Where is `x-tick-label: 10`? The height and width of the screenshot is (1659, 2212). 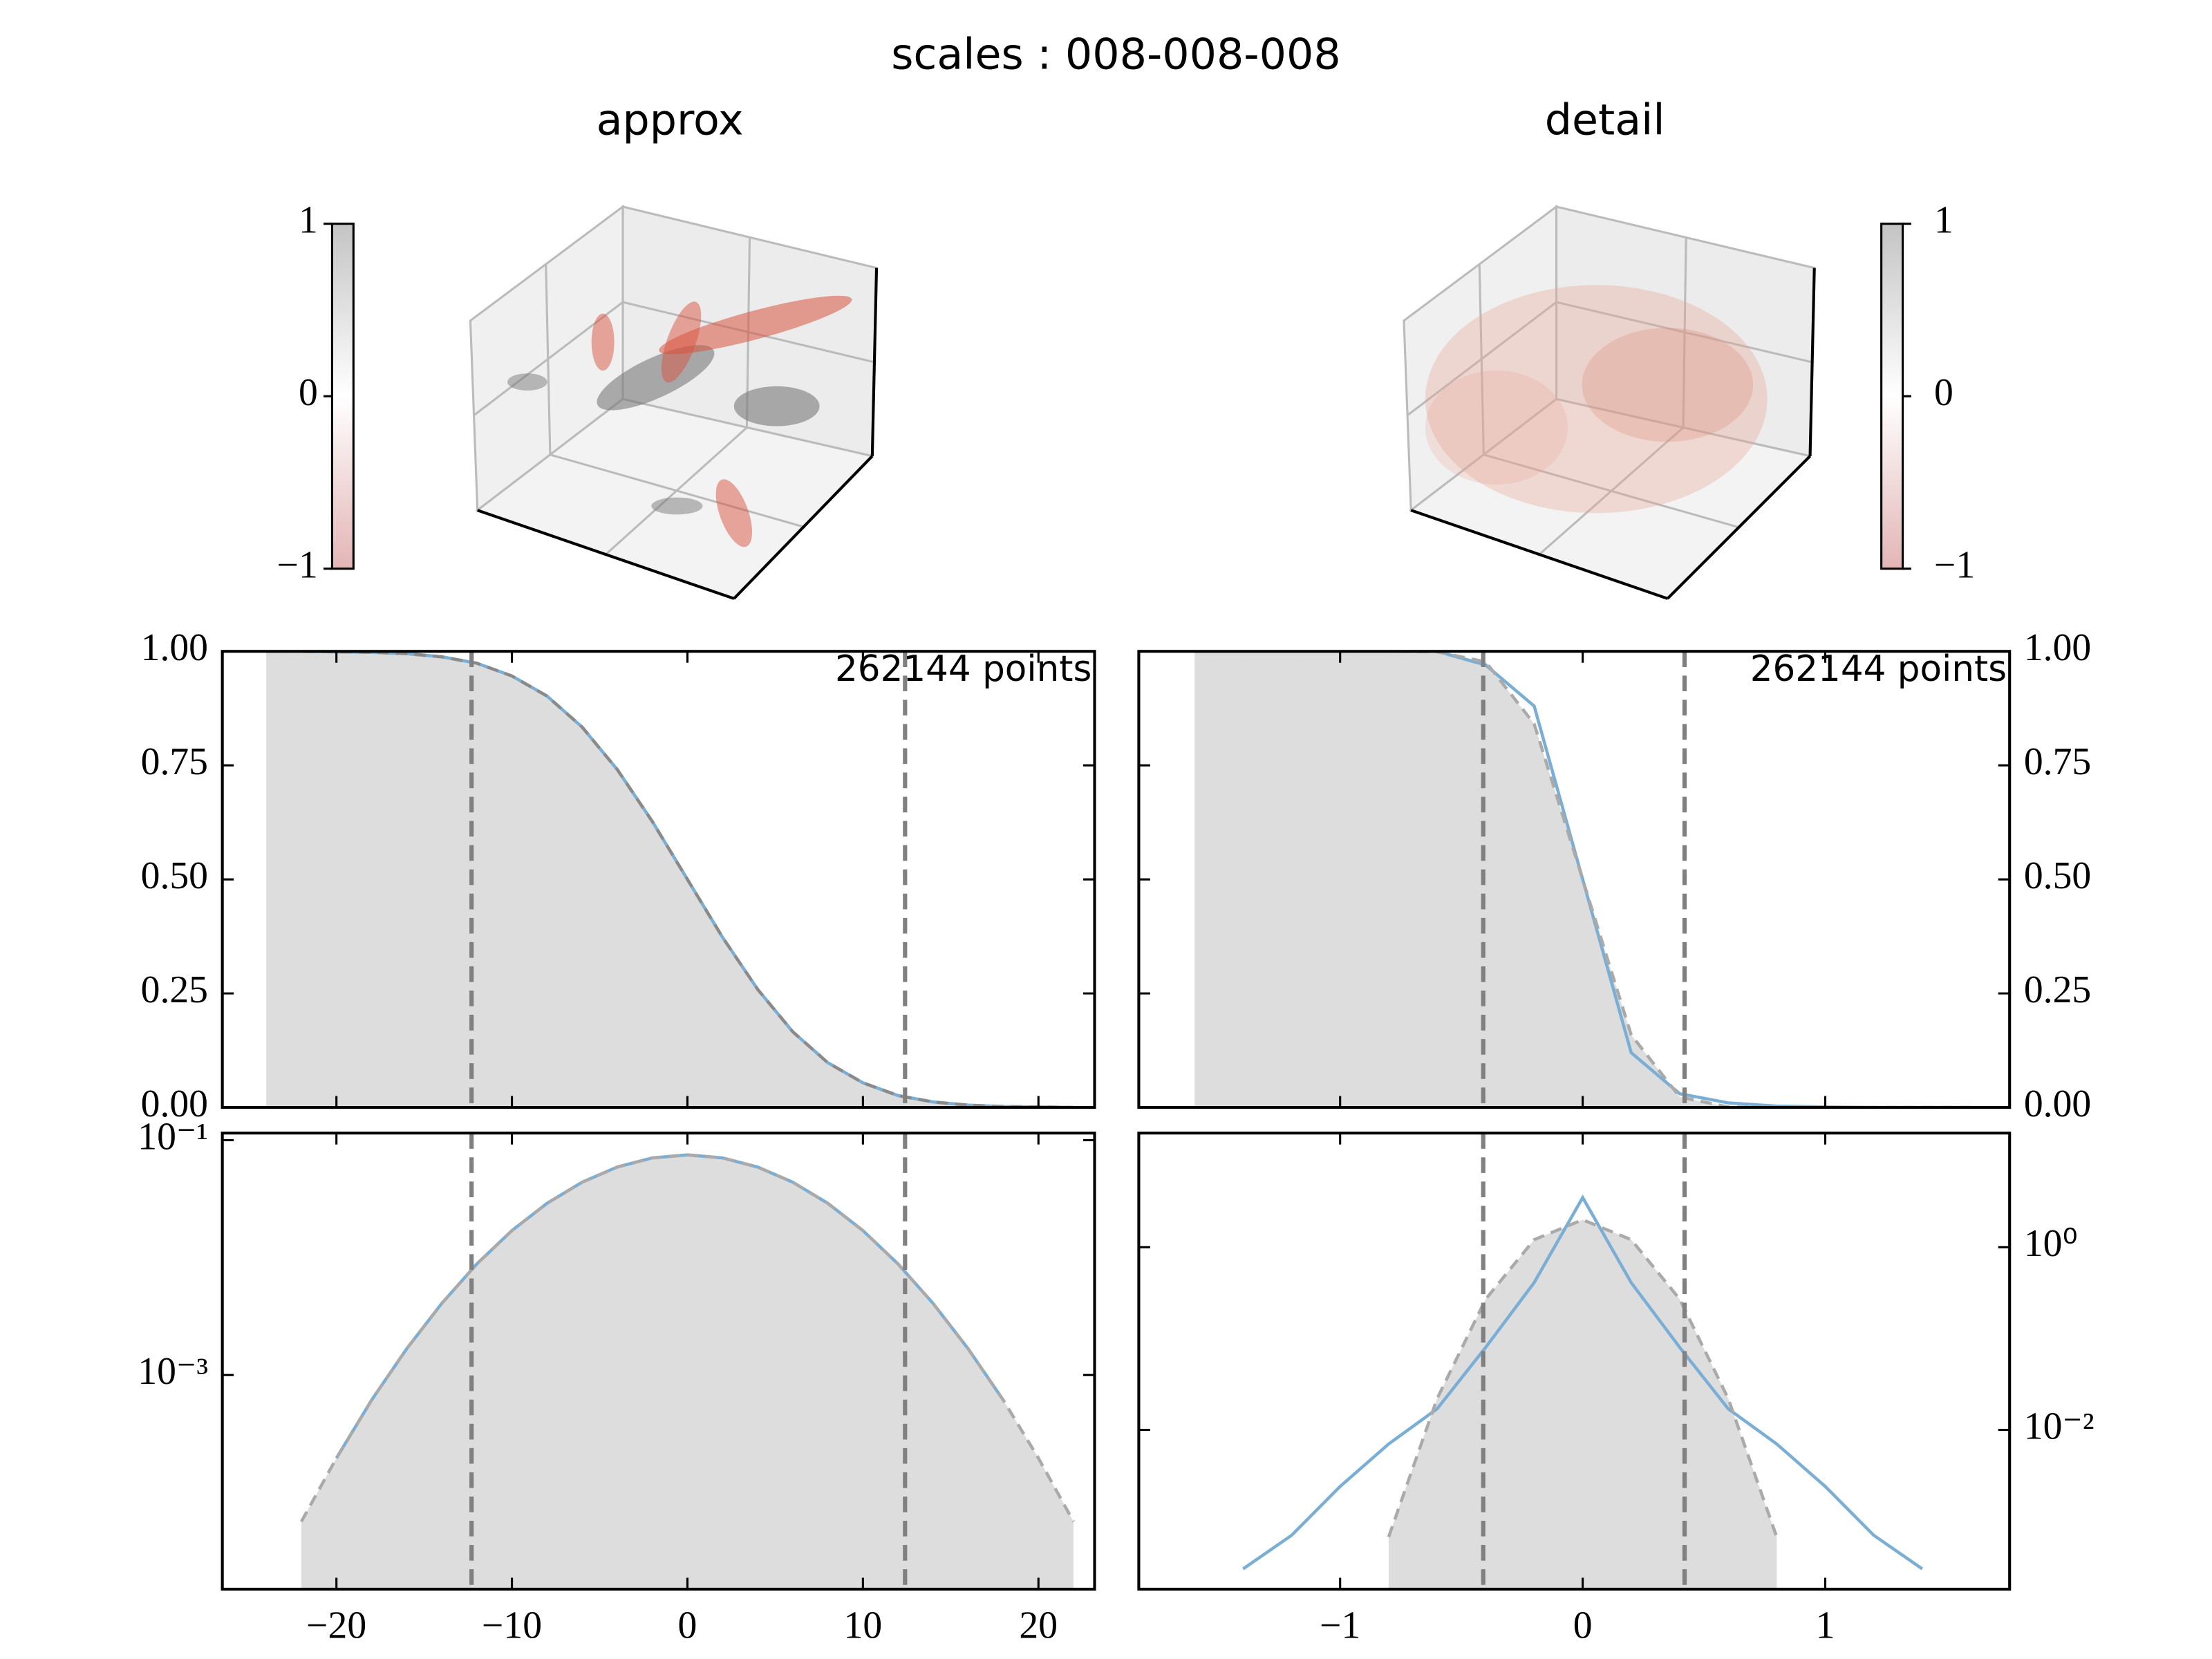
x-tick-label: 10 is located at coordinates (863, 1625).